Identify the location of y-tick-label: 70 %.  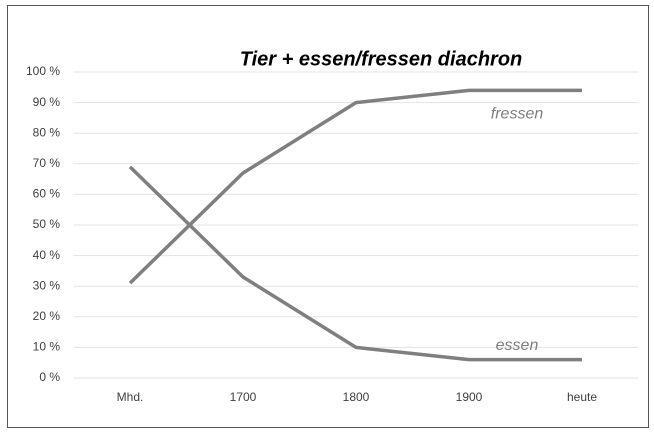
(47, 163).